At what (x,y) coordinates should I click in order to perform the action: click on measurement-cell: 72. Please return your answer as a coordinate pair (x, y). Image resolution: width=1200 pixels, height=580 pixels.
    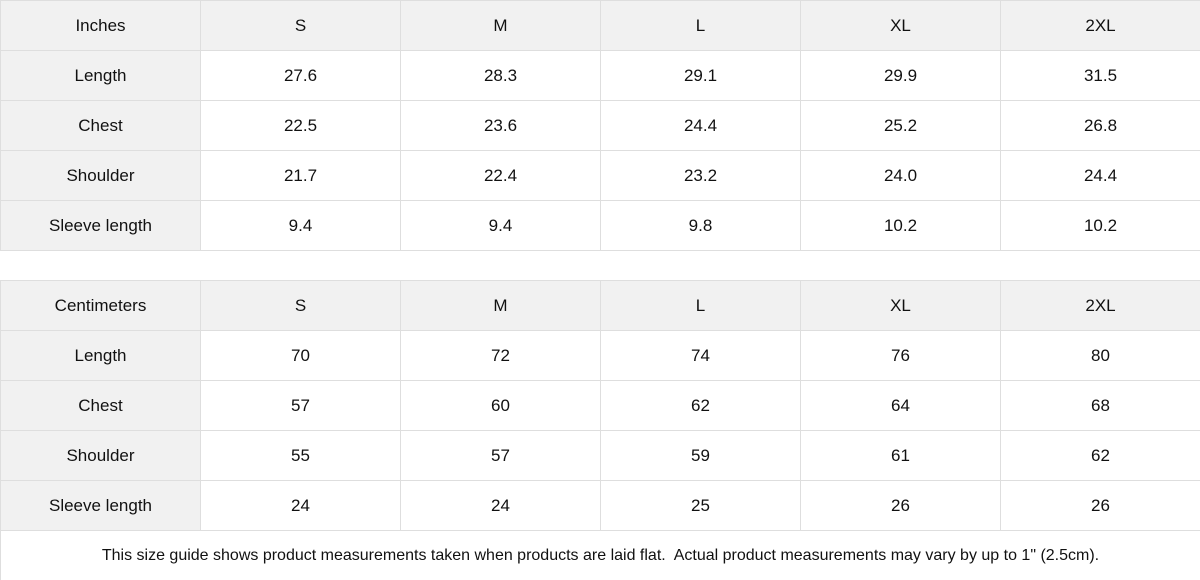
    Looking at the image, I should click on (500, 355).